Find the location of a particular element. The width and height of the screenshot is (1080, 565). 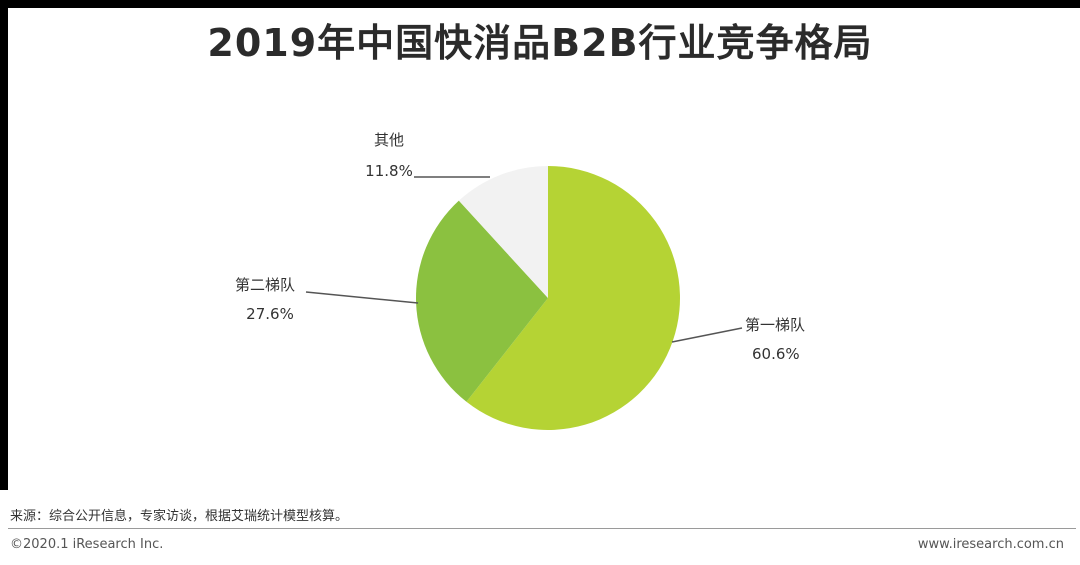

chart-title: 2019年中国快消品B2B行业竞争格局 is located at coordinates (540, 43).